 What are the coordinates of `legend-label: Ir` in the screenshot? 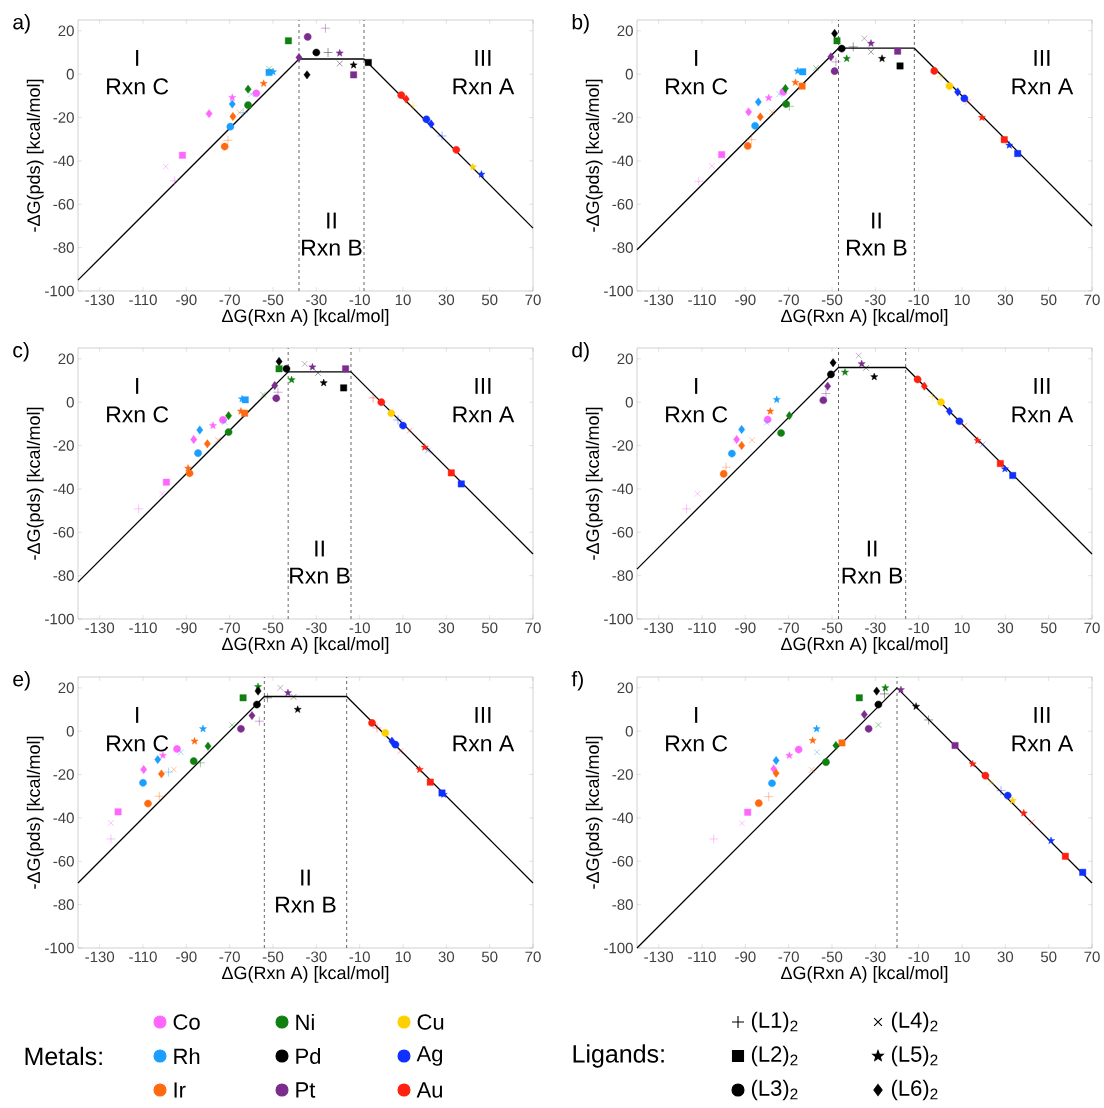 It's located at (180, 1090).